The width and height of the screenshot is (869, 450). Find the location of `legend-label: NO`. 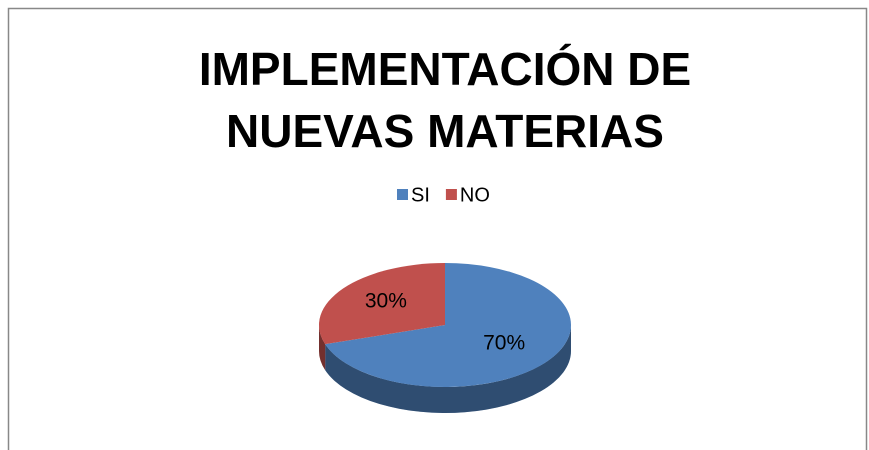

legend-label: NO is located at coordinates (475, 195).